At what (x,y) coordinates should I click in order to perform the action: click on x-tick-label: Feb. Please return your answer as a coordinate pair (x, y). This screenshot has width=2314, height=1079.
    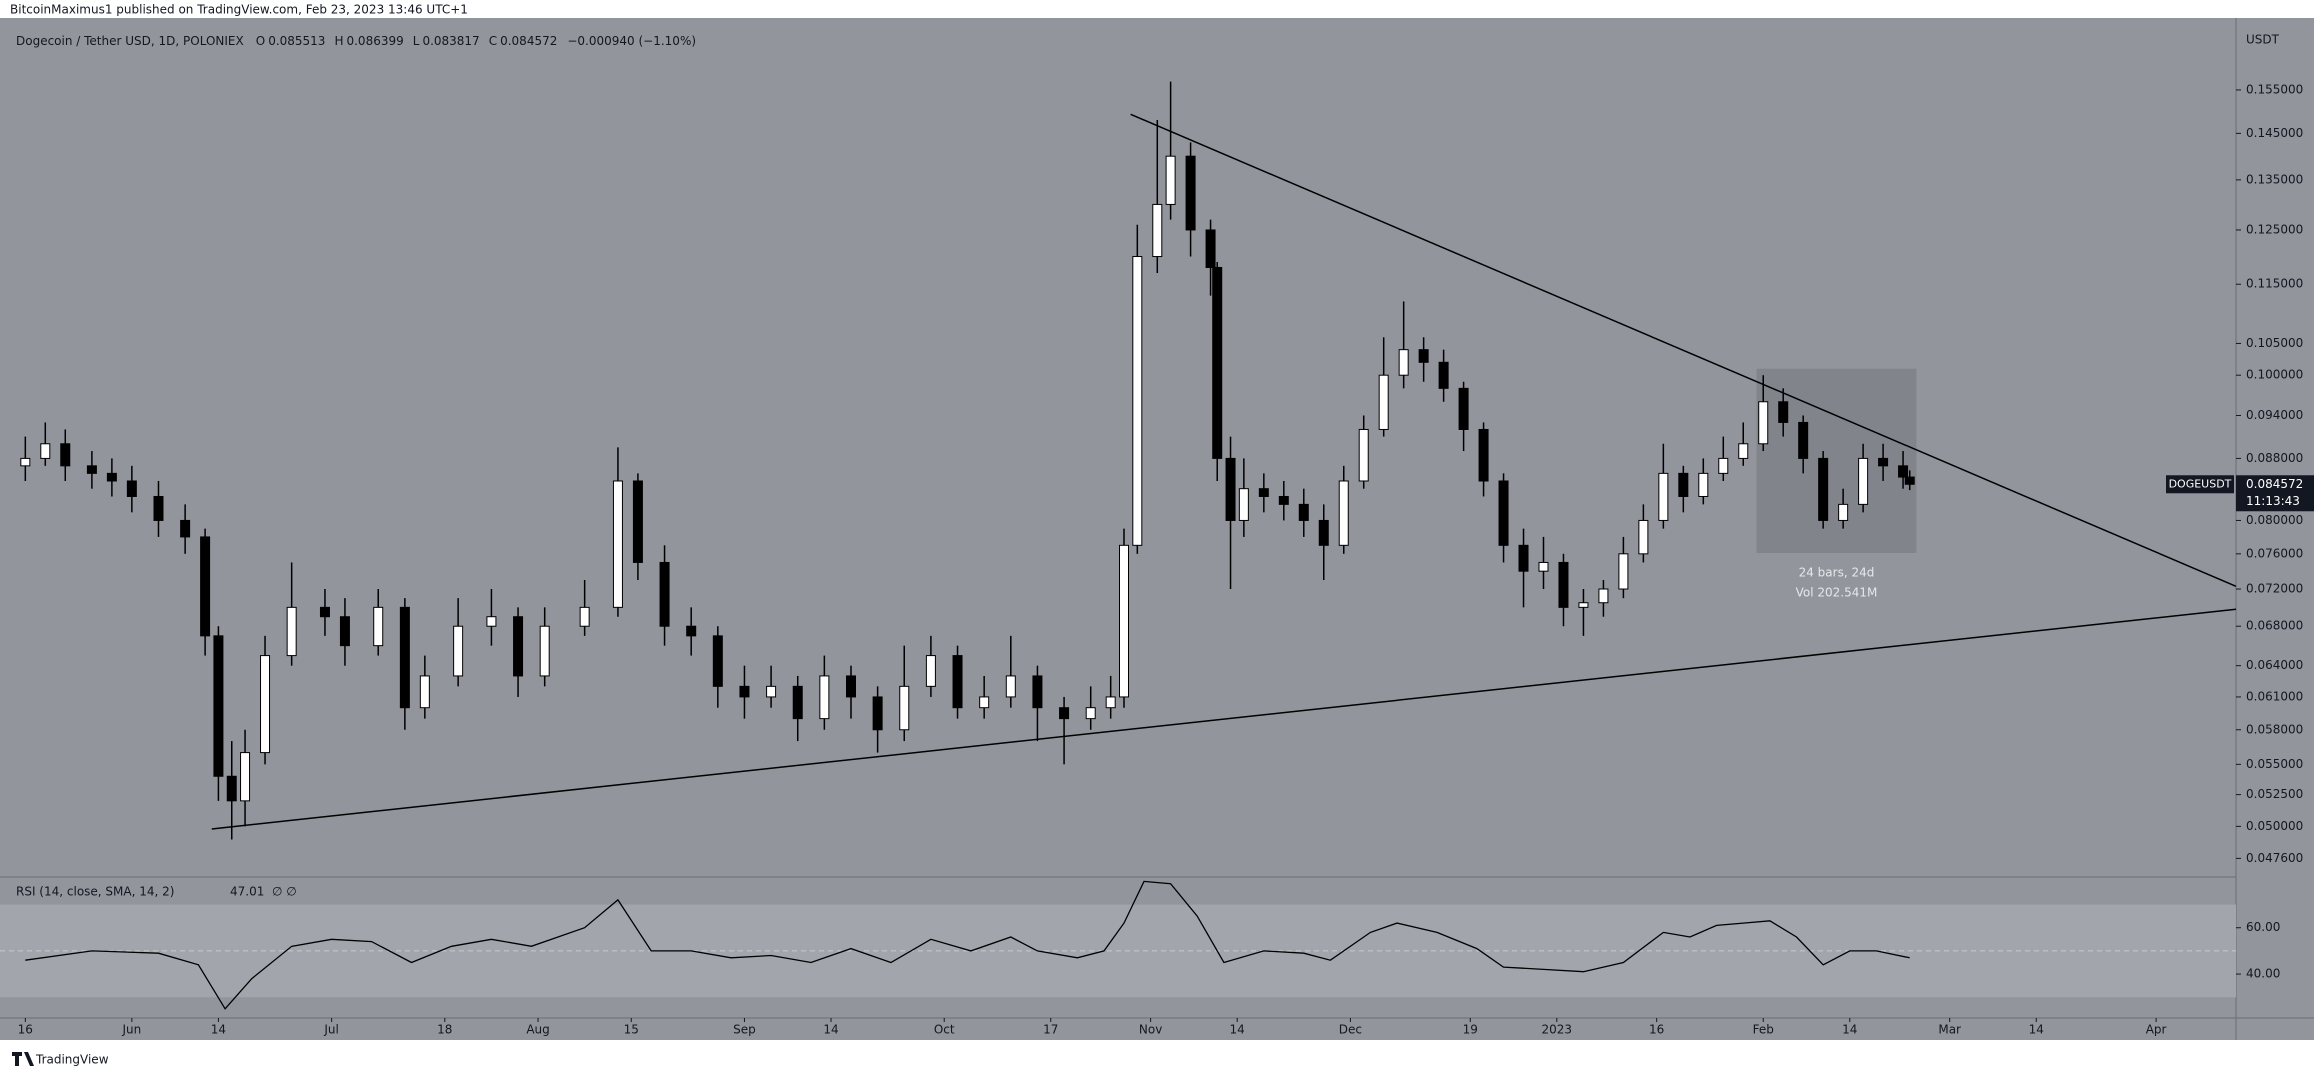
    Looking at the image, I should click on (1763, 1030).